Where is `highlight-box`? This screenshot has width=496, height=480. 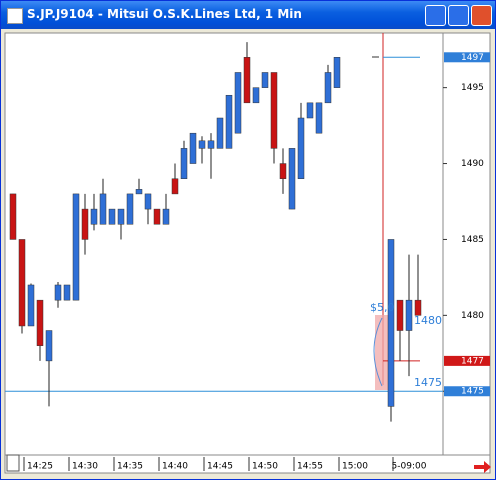 highlight-box is located at coordinates (383, 352).